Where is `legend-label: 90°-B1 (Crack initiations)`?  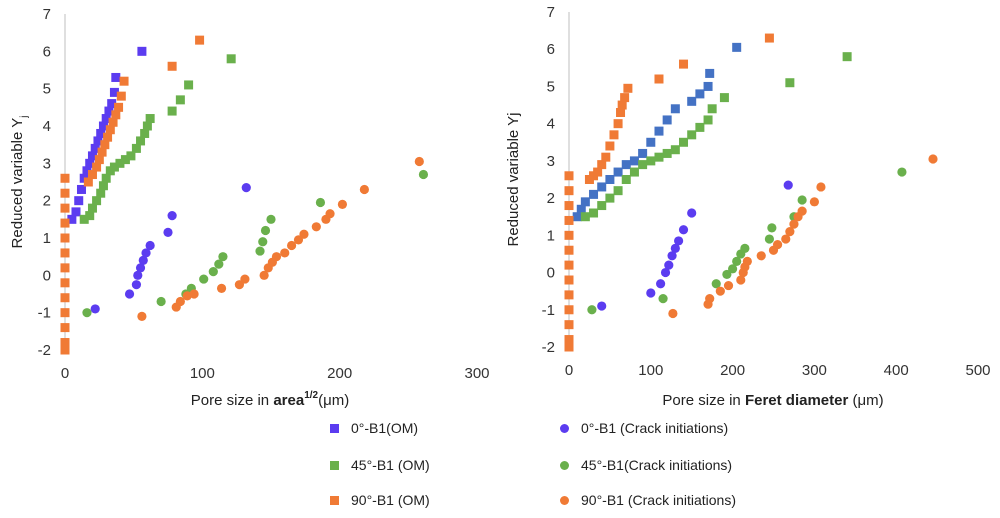 legend-label: 90°-B1 (Crack initiations) is located at coordinates (658, 500).